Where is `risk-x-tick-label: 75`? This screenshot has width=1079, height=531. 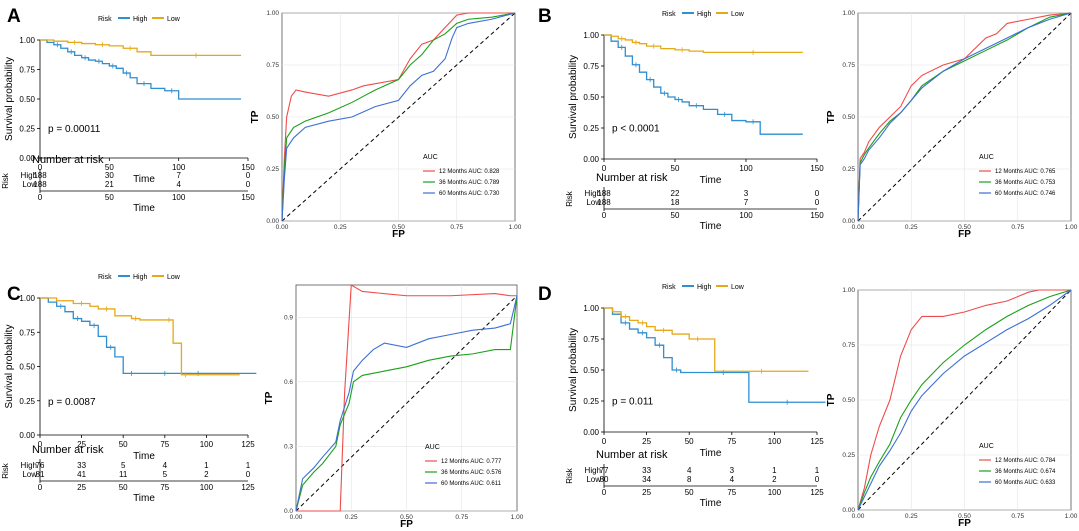 risk-x-tick-label: 75 is located at coordinates (731, 492).